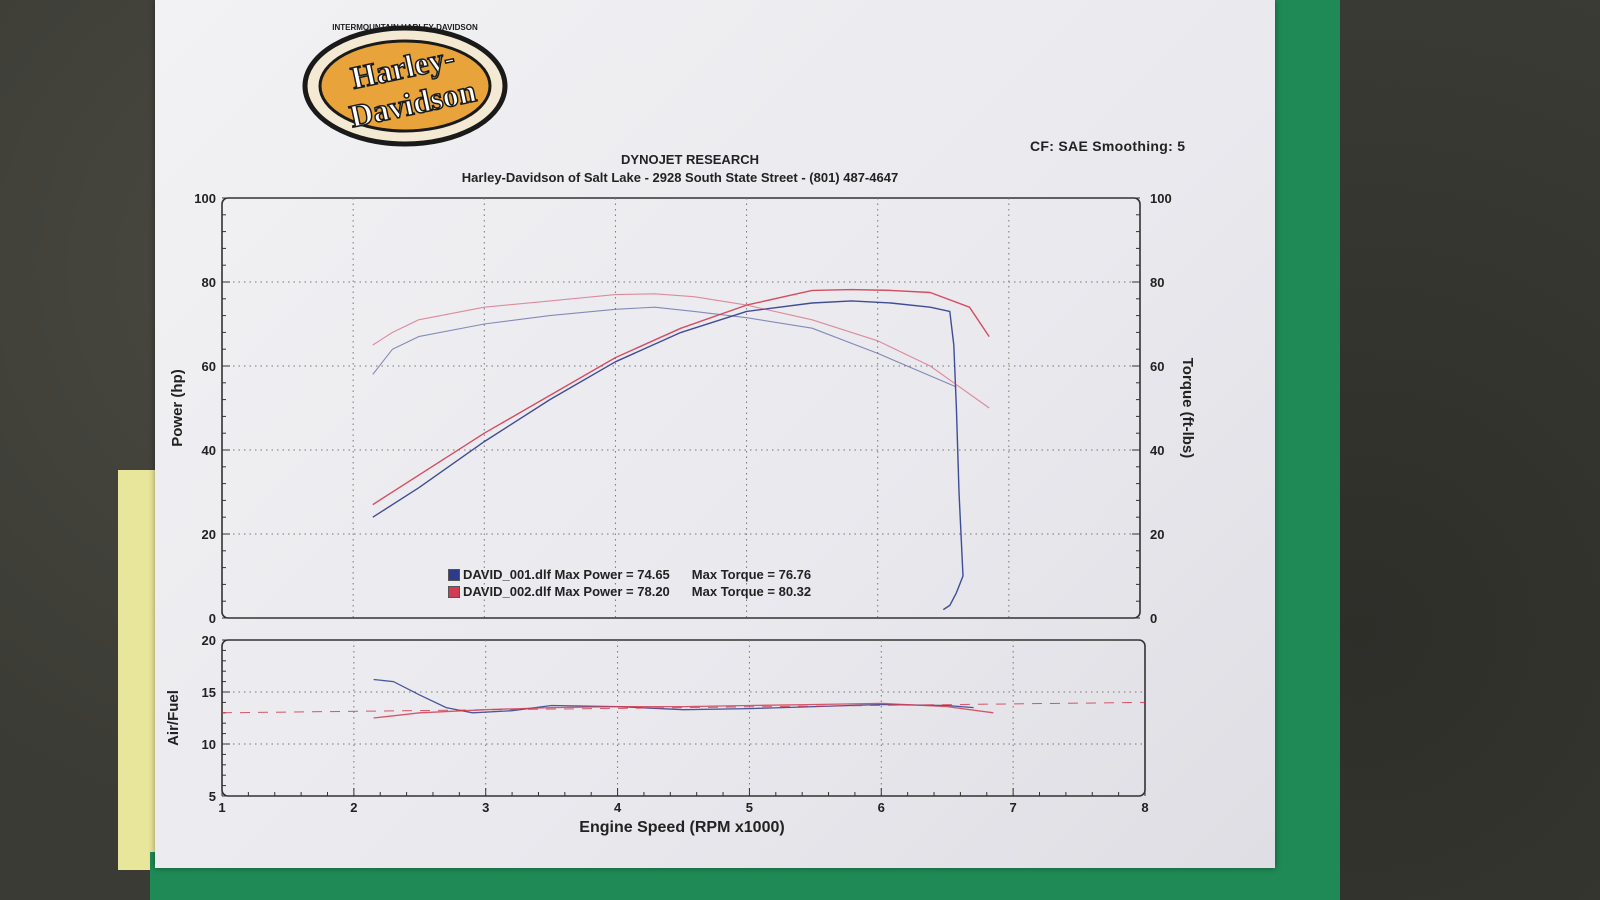 This screenshot has width=1600, height=900. I want to click on power-tick-label: 60, so click(209, 366).